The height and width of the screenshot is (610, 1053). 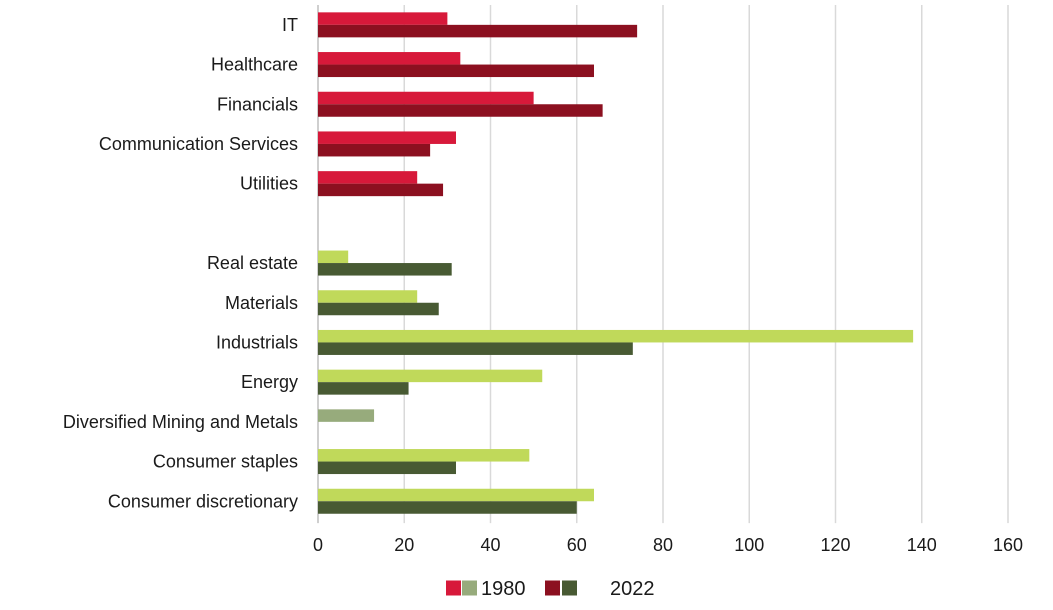 I want to click on x-tick-label: 80, so click(x=663, y=545).